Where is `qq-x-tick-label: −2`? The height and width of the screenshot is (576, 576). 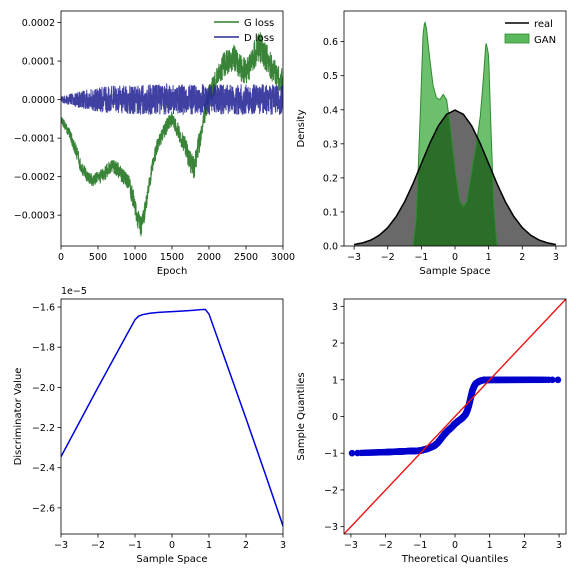 qq-x-tick-label: −2 is located at coordinates (386, 545).